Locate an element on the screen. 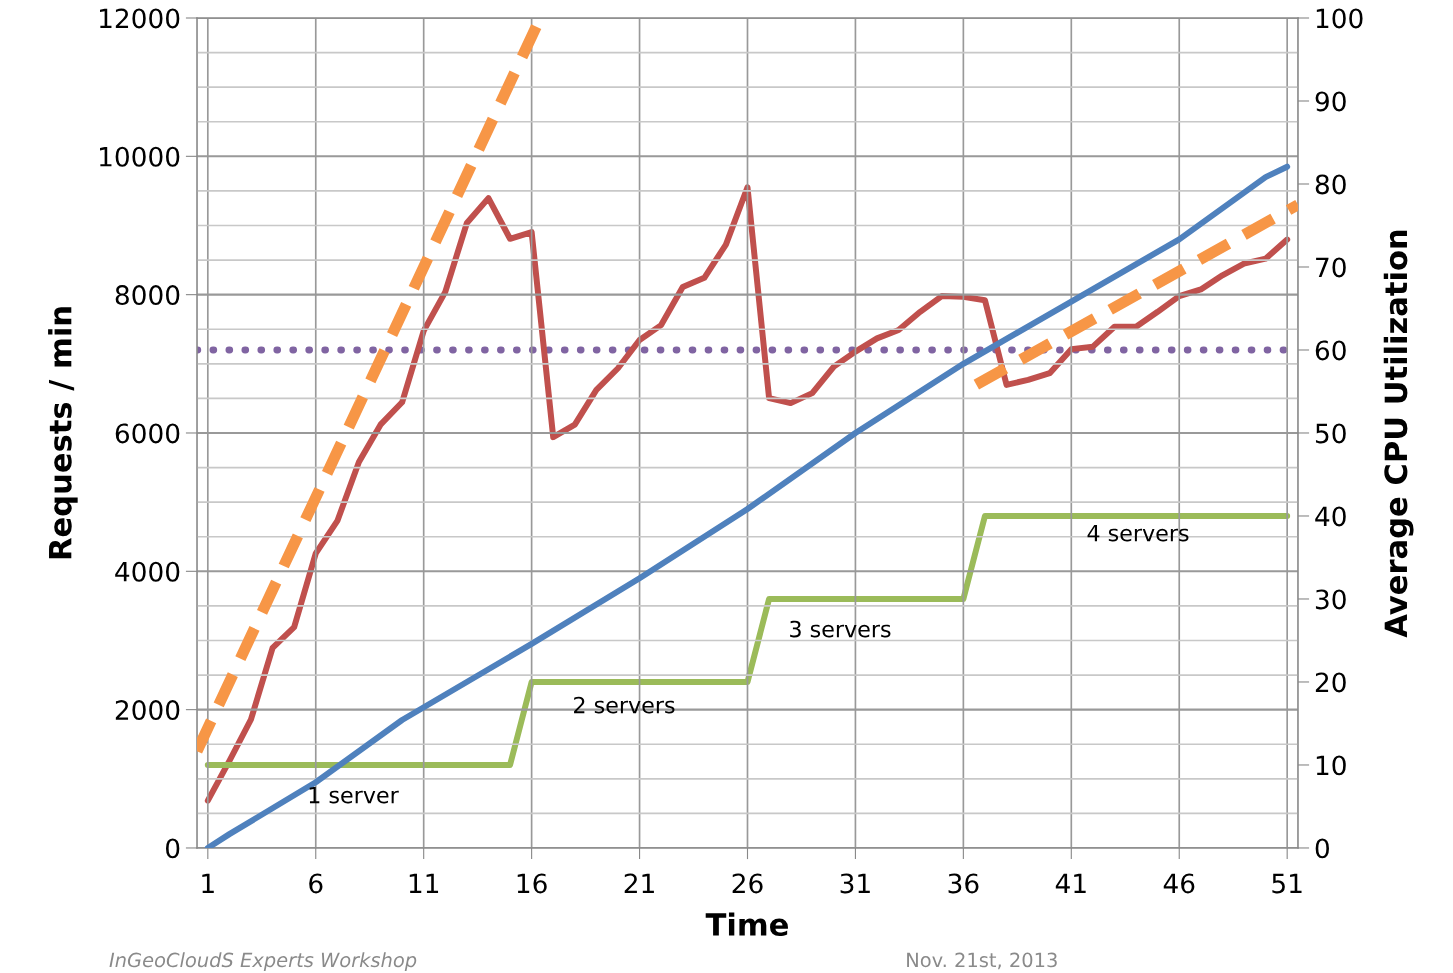 Image resolution: width=1453 pixels, height=973 pixels. y2-tick-label: 70 is located at coordinates (1331, 267).